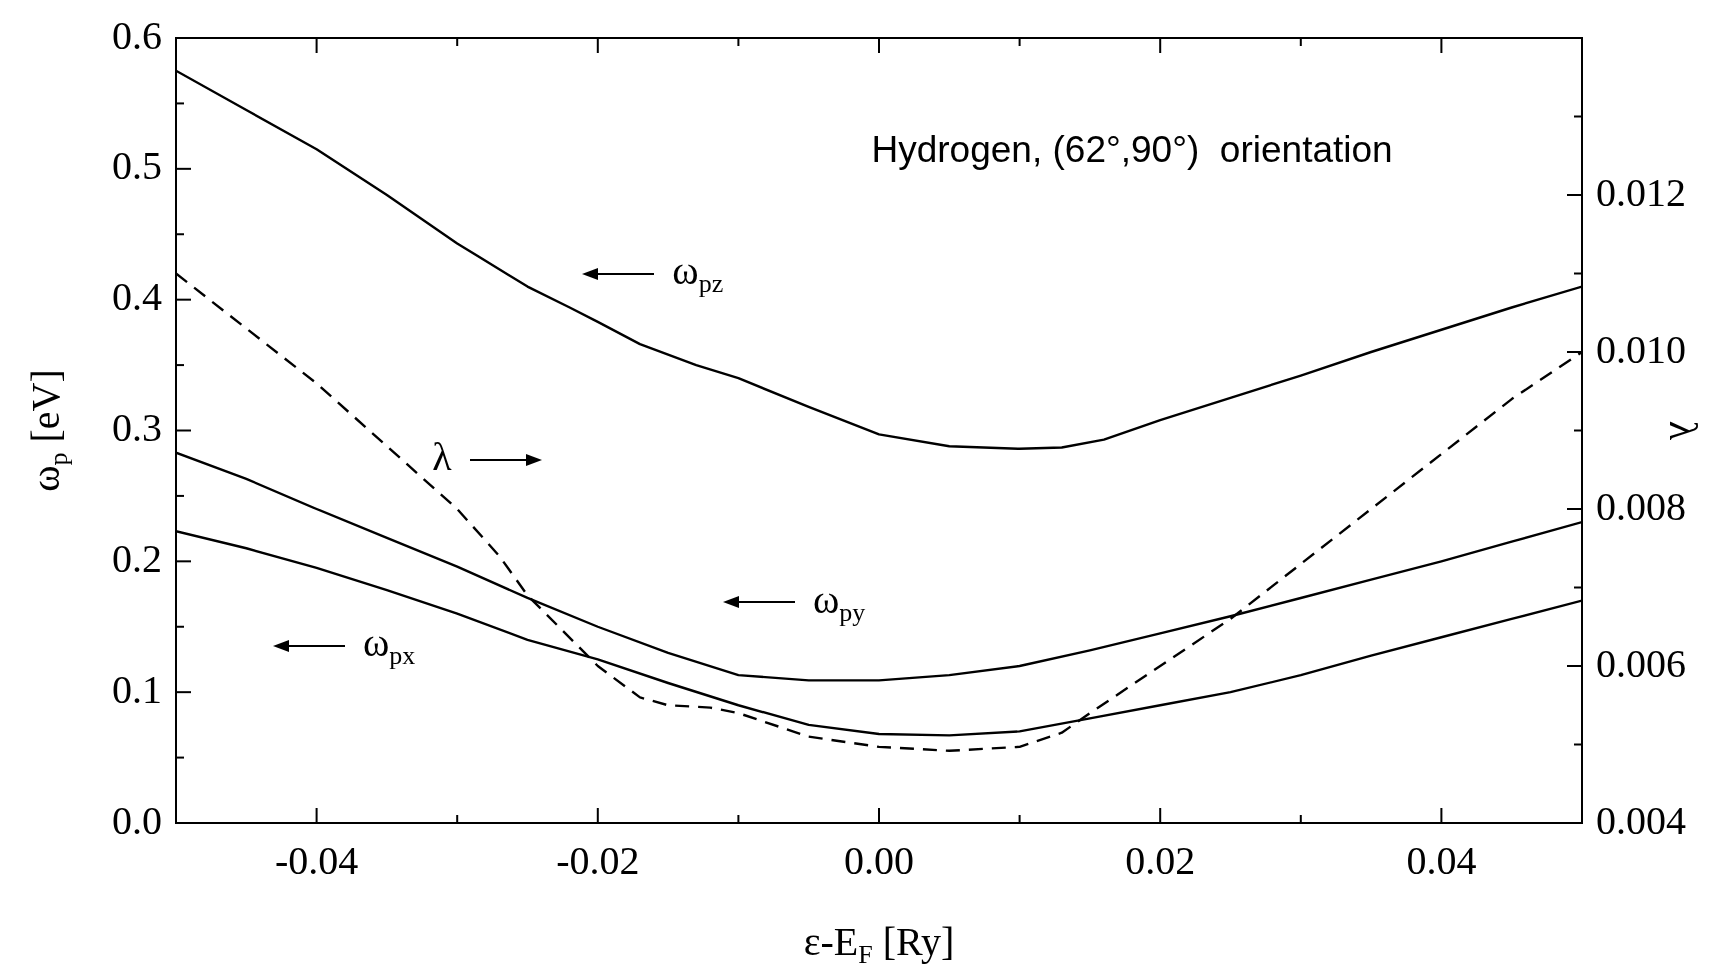  What do you see at coordinates (137, 820) in the screenshot?
I see `y-tick-label: 0.0` at bounding box center [137, 820].